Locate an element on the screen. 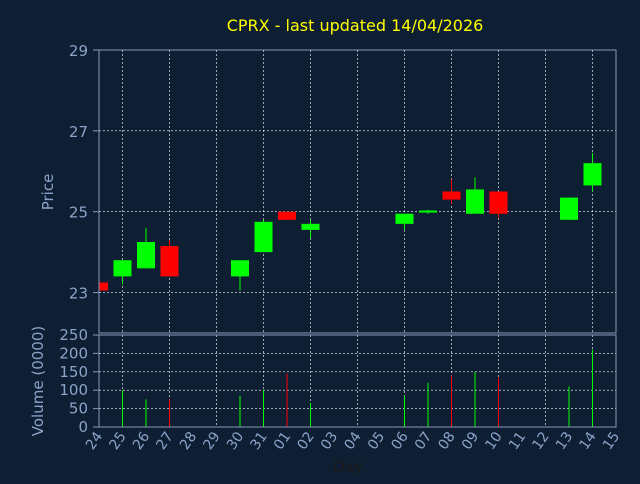  x-tick-label: 09 is located at coordinates (470, 441).